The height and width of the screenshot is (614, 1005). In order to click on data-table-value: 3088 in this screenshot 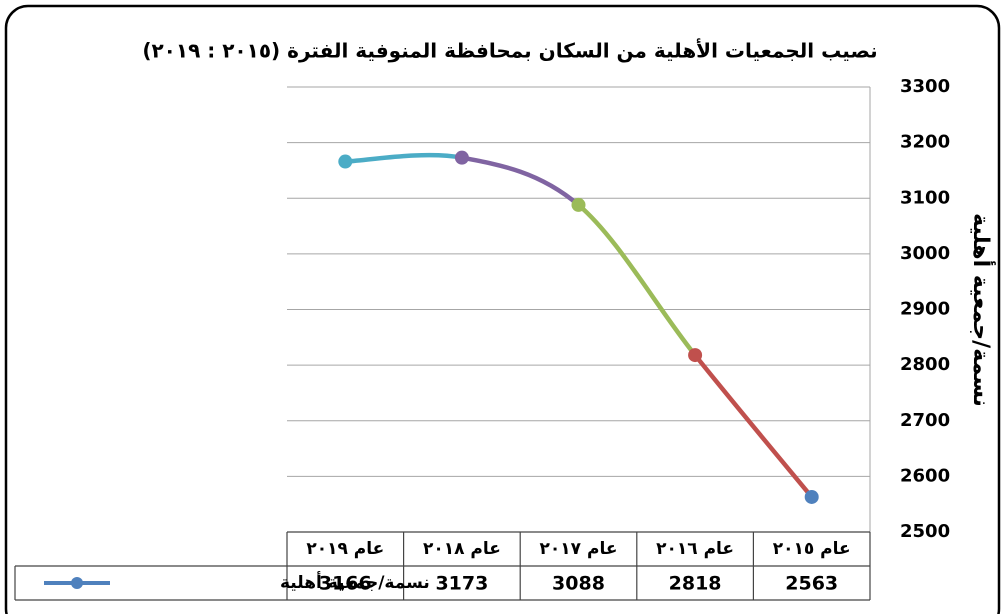, I will do `click(578, 584)`.